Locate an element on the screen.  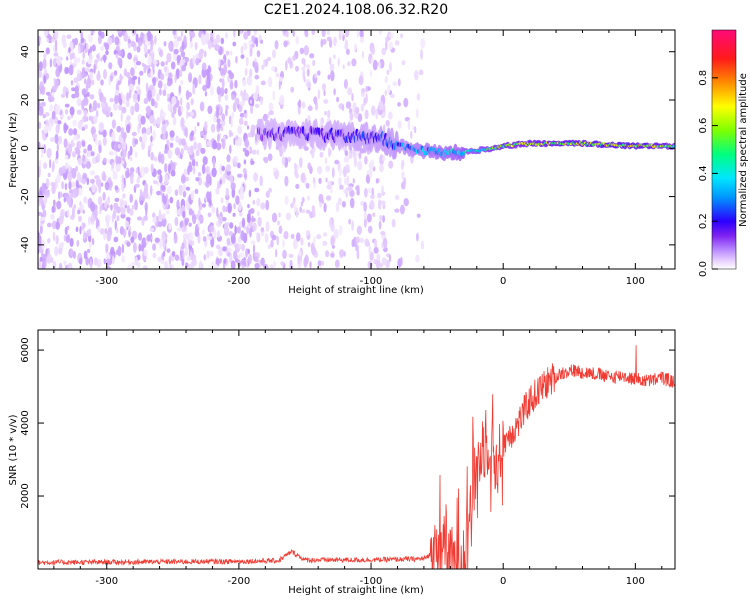
spectrogram-ytick-label: 0 is located at coordinates (25, 148).